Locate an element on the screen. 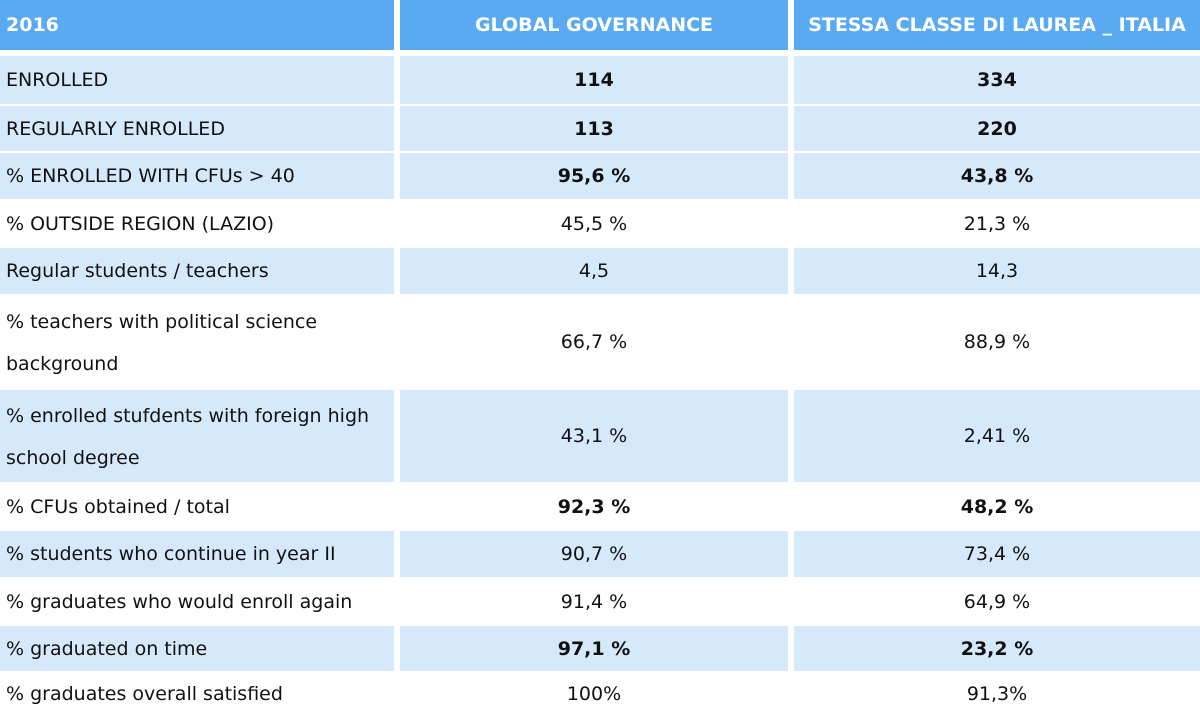 This screenshot has width=1200, height=717. row-value-global: 97,1 % is located at coordinates (597, 649).